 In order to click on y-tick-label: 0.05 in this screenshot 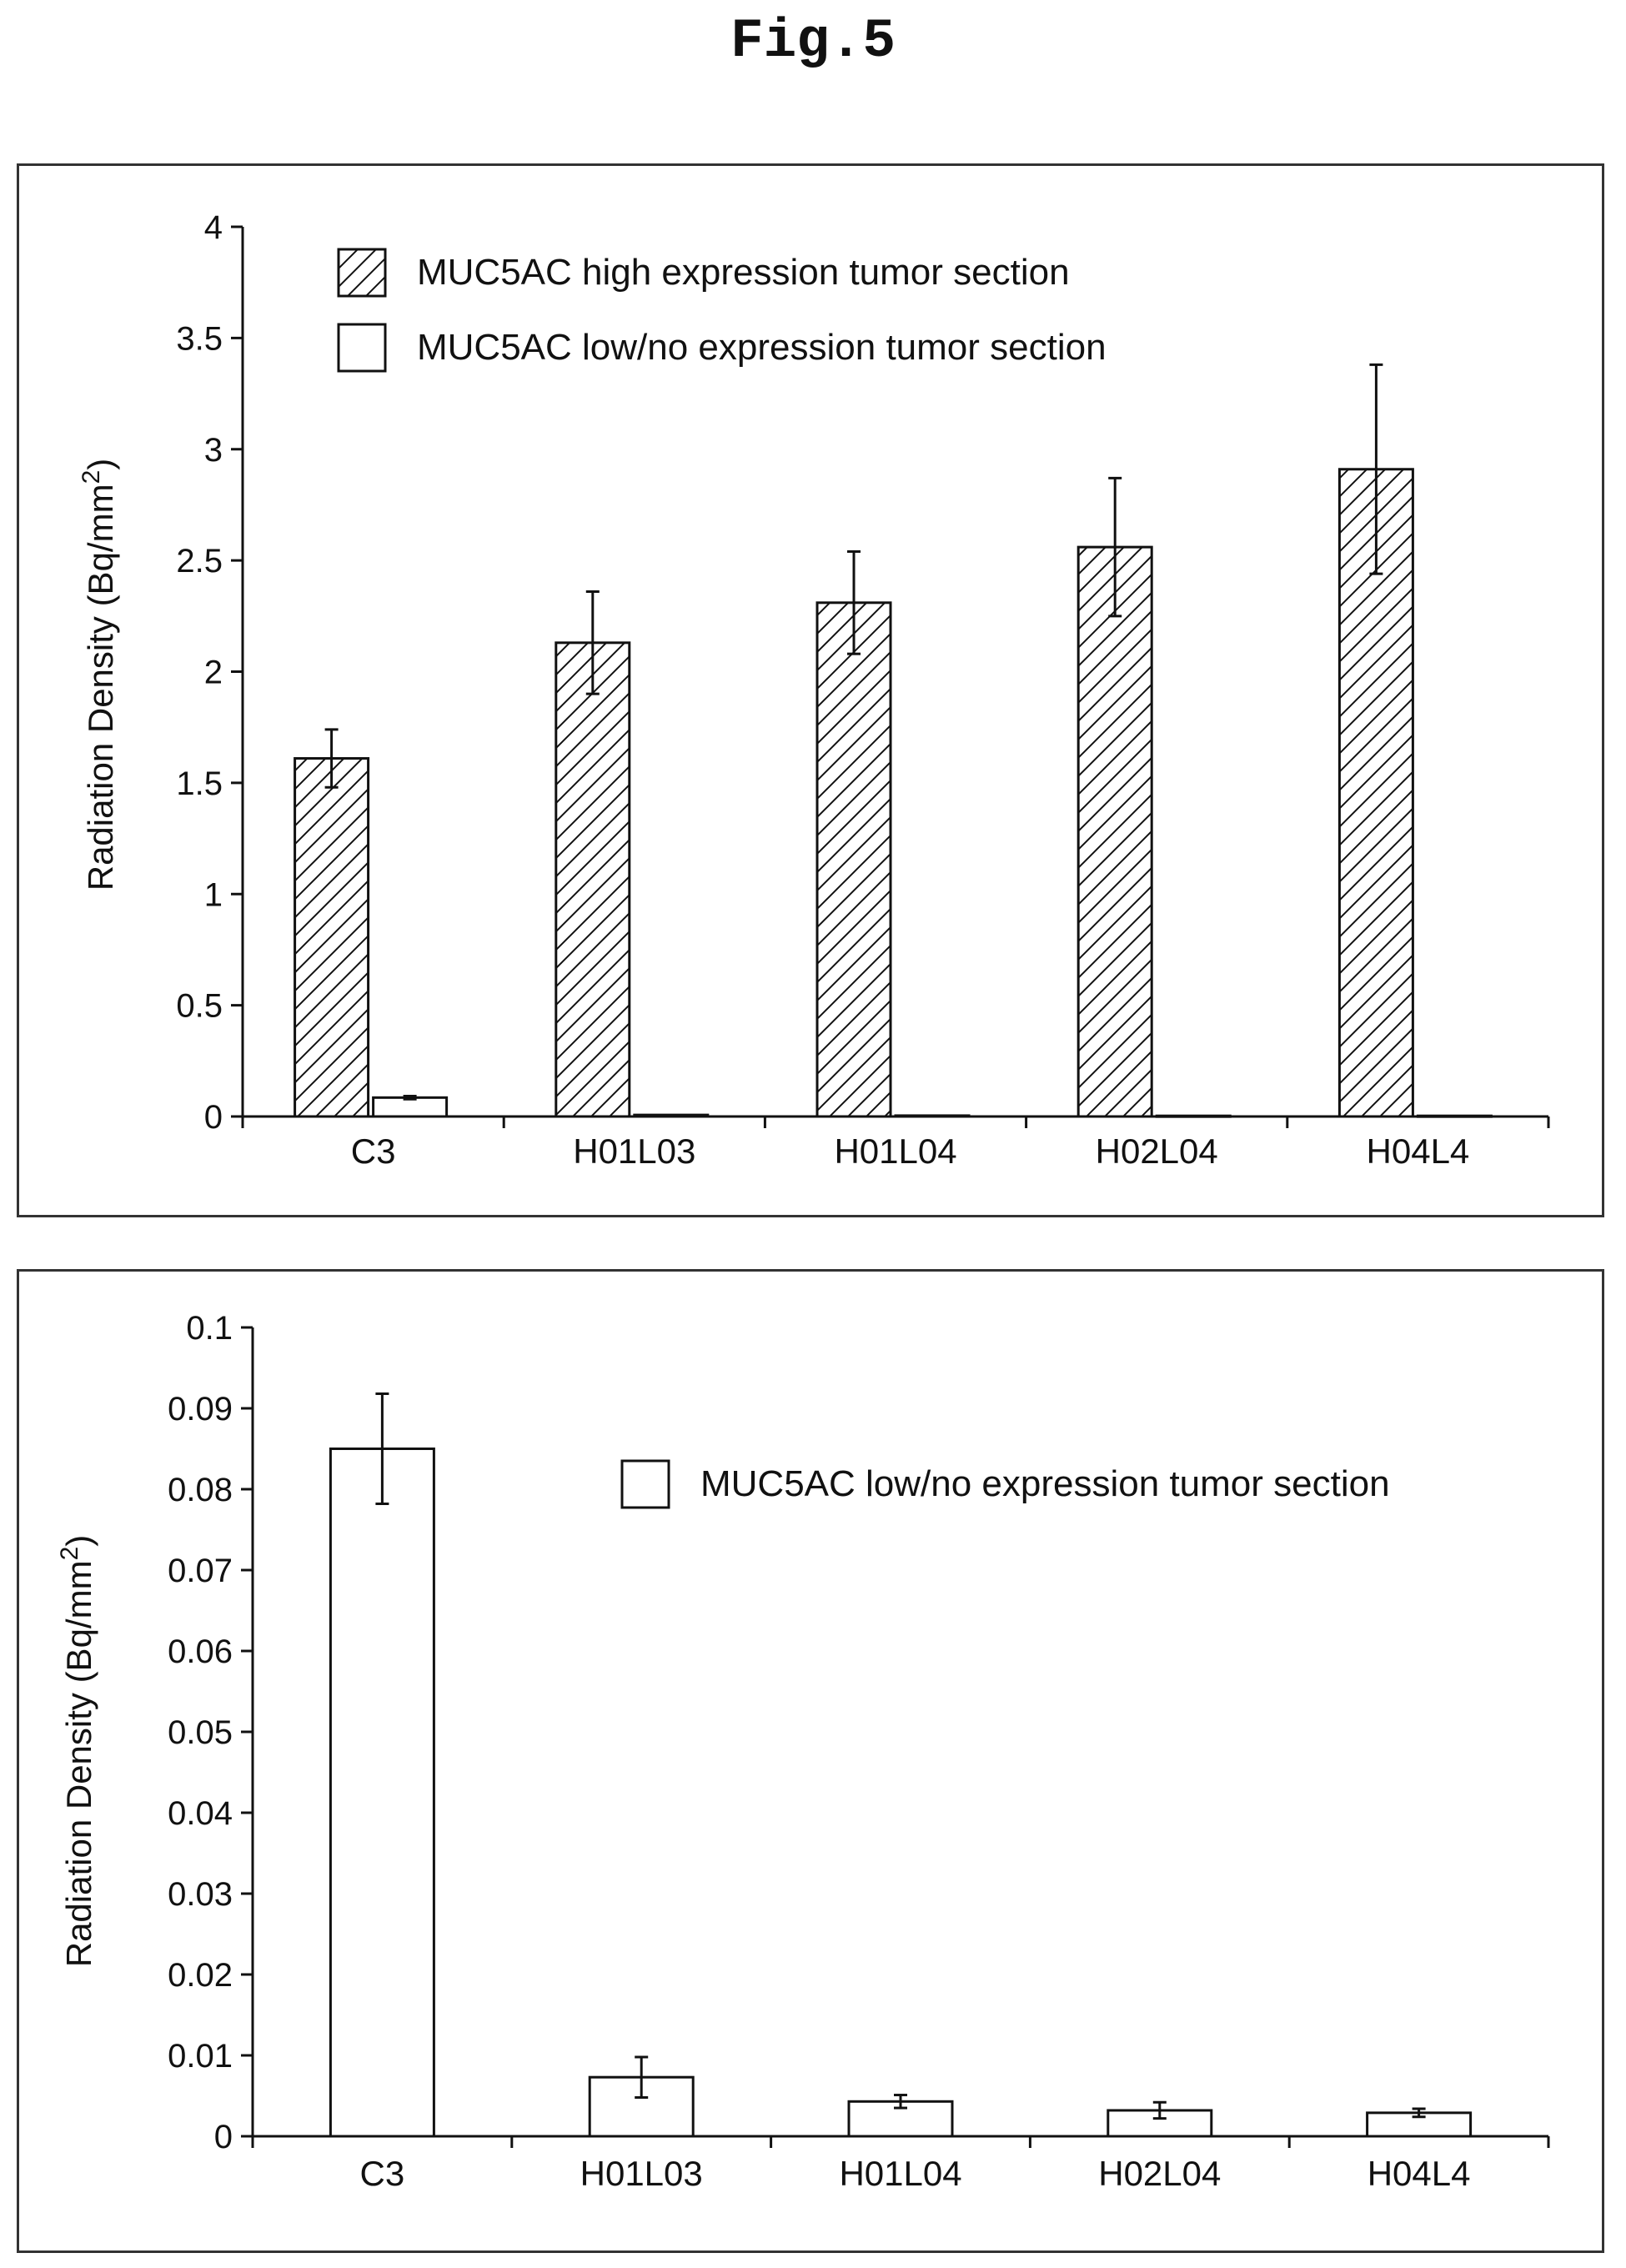, I will do `click(200, 1733)`.